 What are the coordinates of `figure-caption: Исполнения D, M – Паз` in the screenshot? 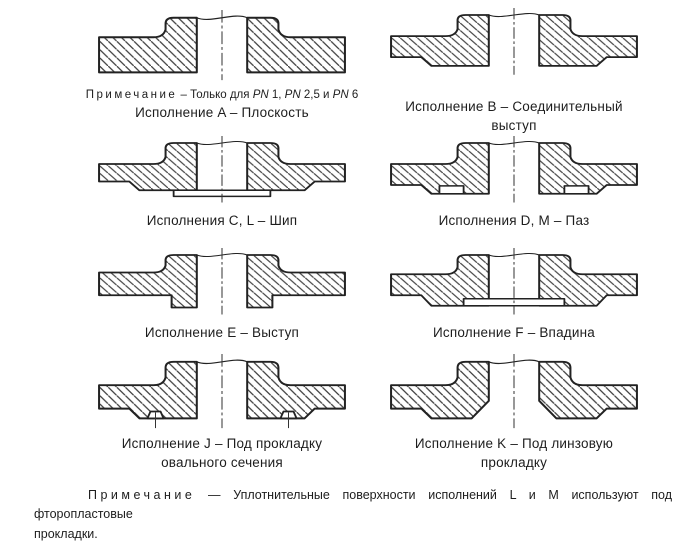 It's located at (514, 220).